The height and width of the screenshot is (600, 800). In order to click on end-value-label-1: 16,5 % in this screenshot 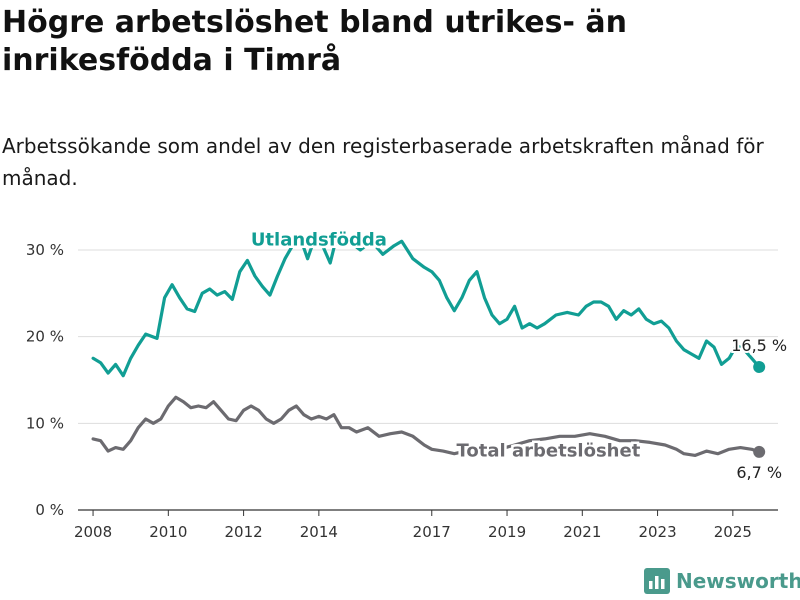, I will do `click(759, 345)`.